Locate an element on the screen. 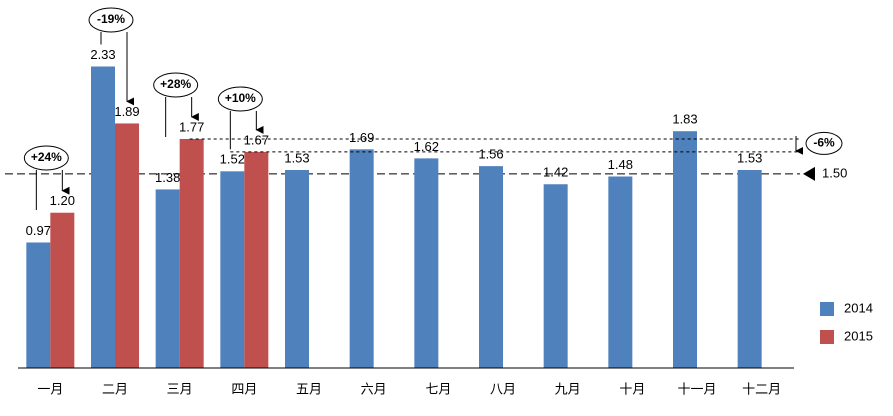 Image resolution: width=893 pixels, height=416 pixels. value-label: 1.20 is located at coordinates (62, 200).